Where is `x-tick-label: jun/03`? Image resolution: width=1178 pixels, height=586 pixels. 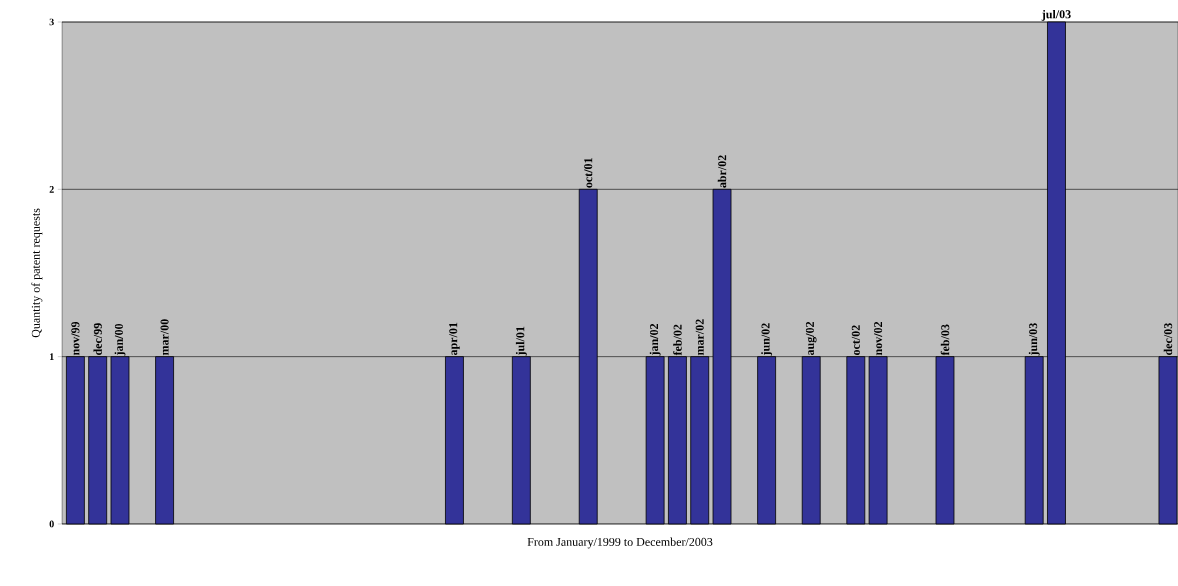 x-tick-label: jun/03 is located at coordinates (1034, 339).